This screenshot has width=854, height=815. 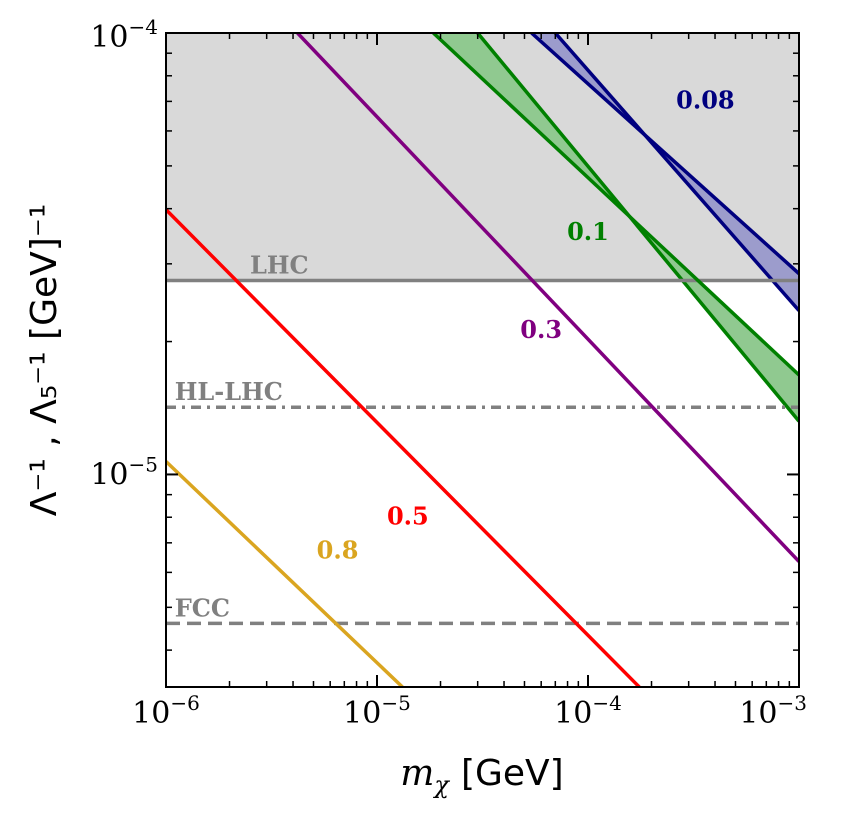 What do you see at coordinates (242, 437) in the screenshot?
I see `limit-labels: LHC HL-LHC FCC` at bounding box center [242, 437].